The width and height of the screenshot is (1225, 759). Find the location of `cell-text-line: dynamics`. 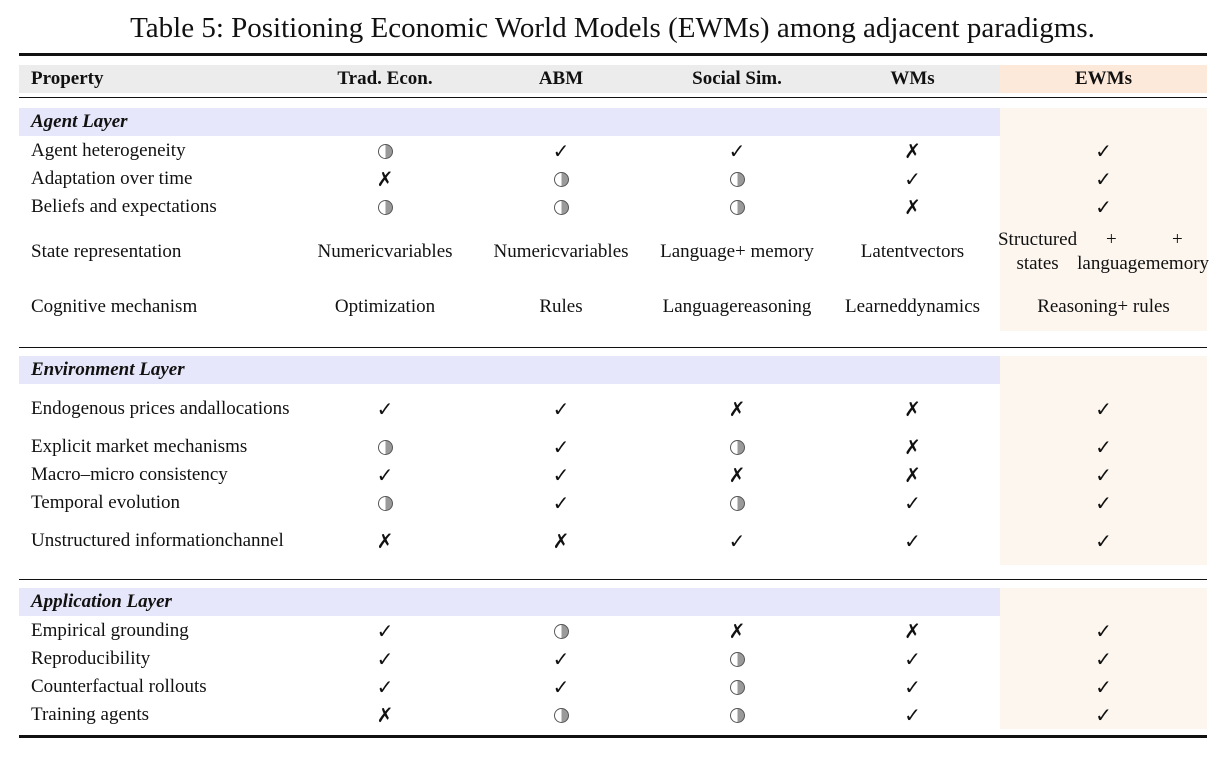

cell-text-line: dynamics is located at coordinates (944, 306).